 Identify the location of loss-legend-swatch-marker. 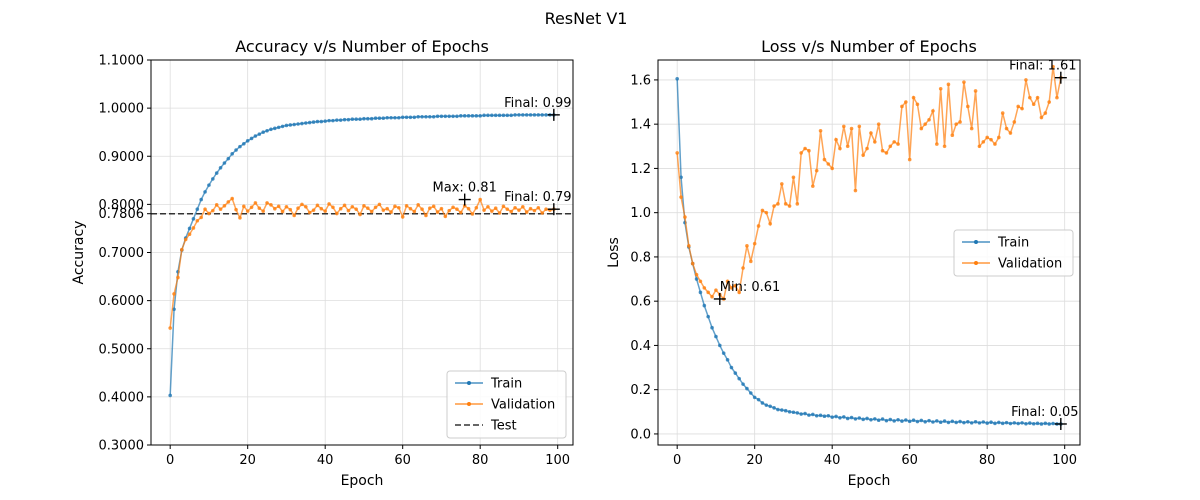
(976, 263).